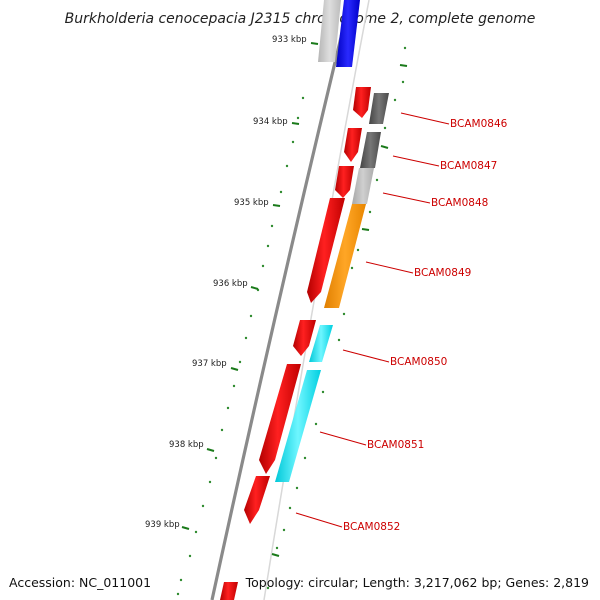 This screenshot has height=600, width=600. What do you see at coordinates (209, 364) in the screenshot?
I see `tick-label: 937 kbp` at bounding box center [209, 364].